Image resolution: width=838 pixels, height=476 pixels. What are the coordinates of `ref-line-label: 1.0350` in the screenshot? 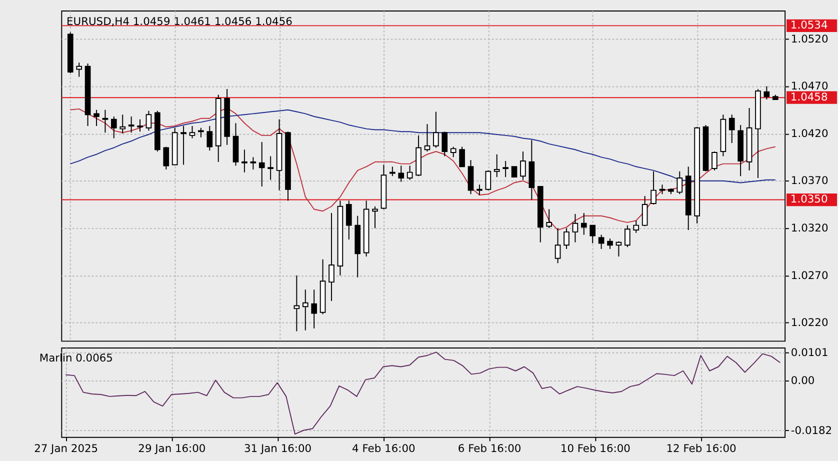 It's located at (809, 199).